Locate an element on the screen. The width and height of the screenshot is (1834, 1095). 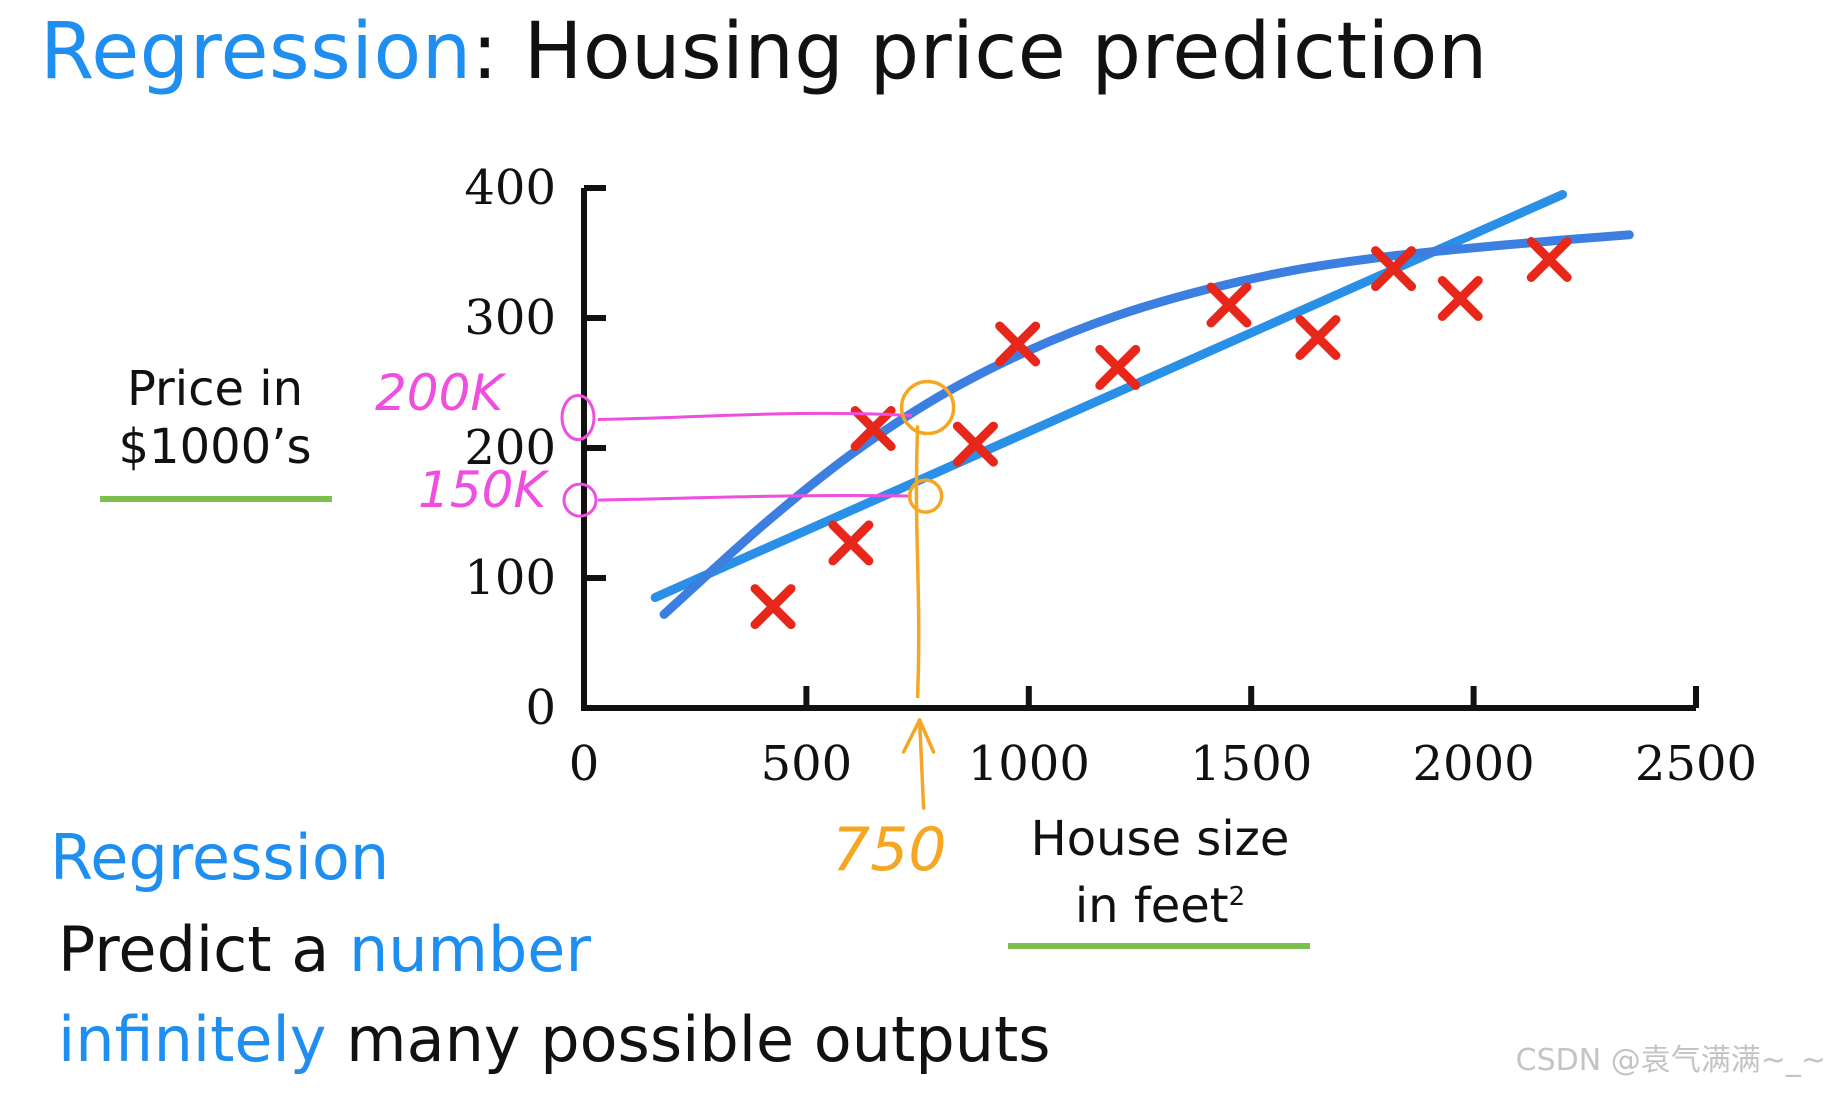
data-point-4-stroke-b is located at coordinates (975, 444).